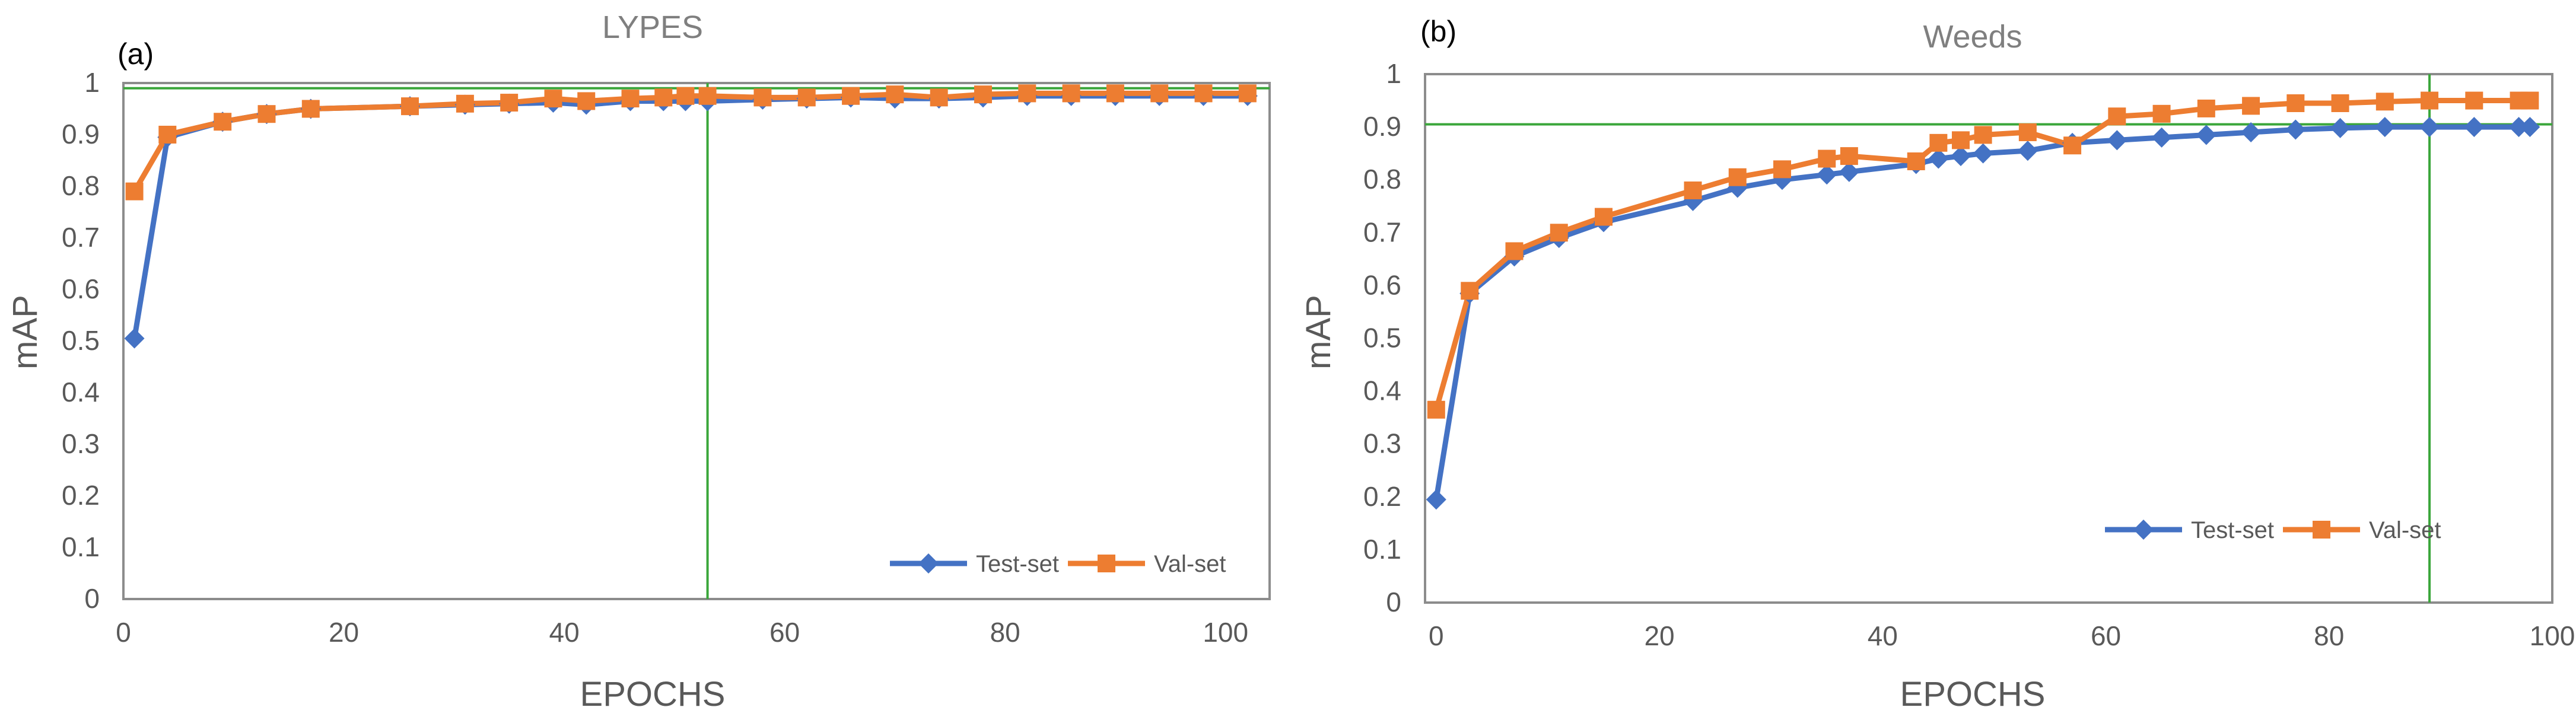 The height and width of the screenshot is (723, 2576). What do you see at coordinates (690, 216) in the screenshot?
I see `series-line-test-set` at bounding box center [690, 216].